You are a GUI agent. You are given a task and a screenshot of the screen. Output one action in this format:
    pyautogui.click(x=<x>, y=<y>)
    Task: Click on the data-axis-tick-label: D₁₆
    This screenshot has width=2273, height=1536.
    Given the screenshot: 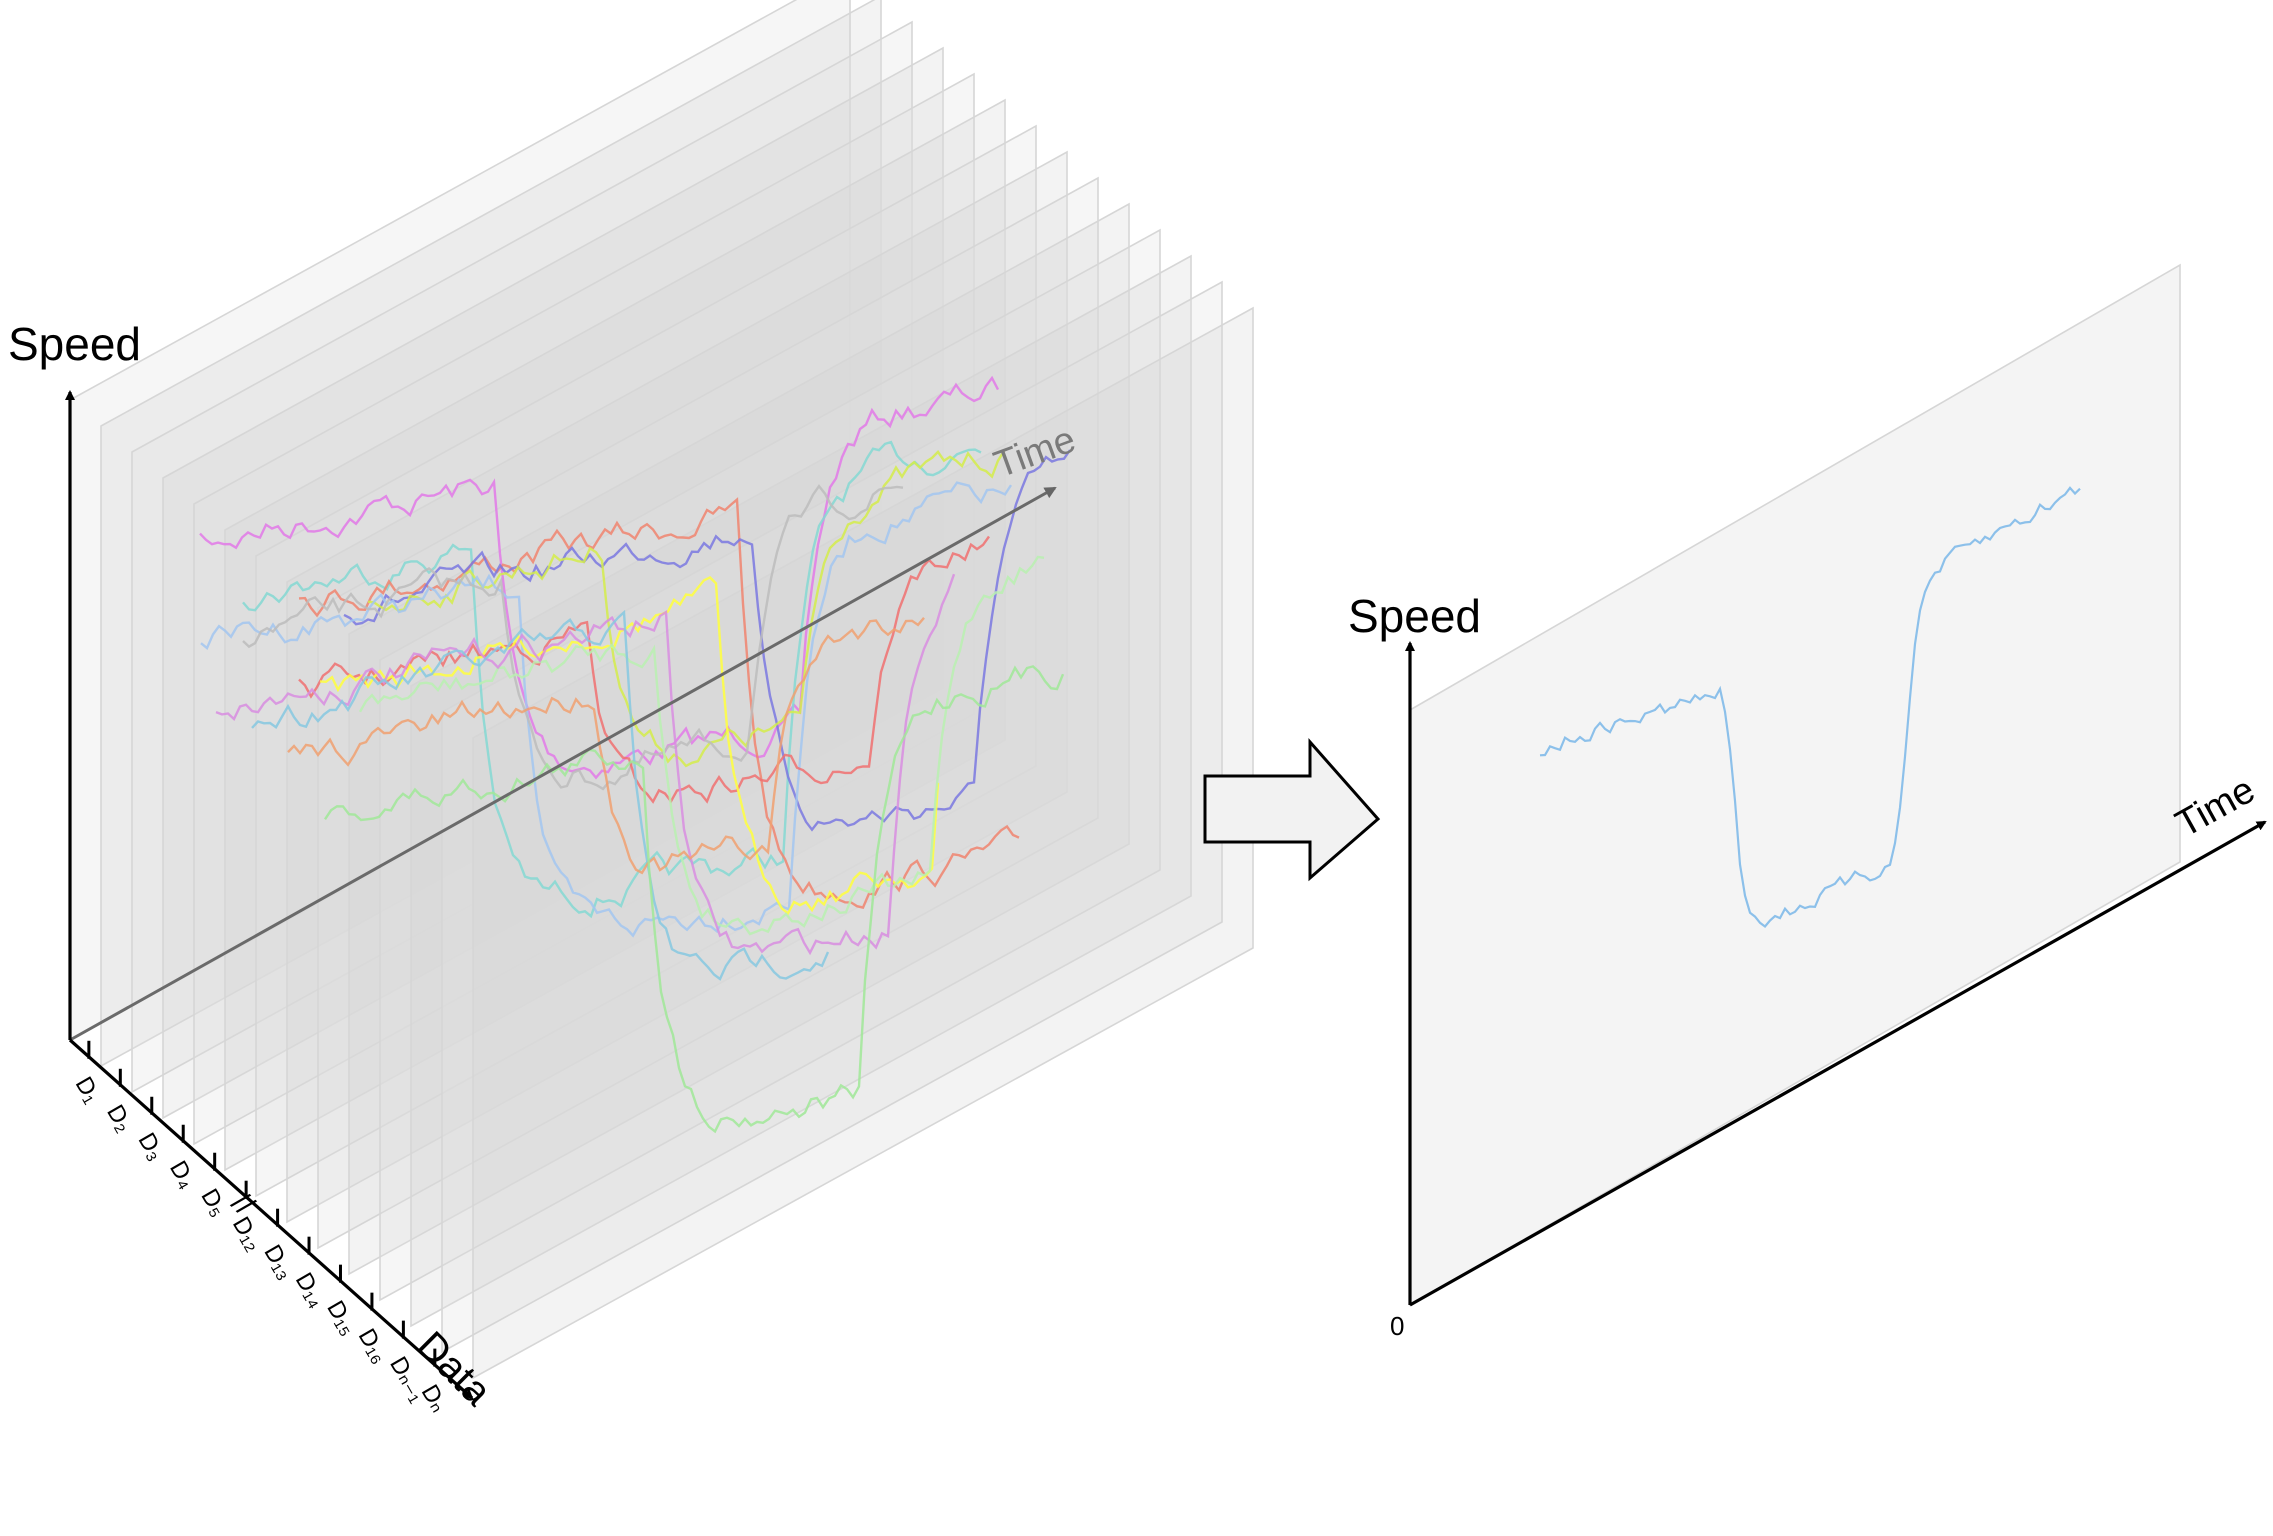 What is the action you would take?
    pyautogui.click(x=373, y=1346)
    